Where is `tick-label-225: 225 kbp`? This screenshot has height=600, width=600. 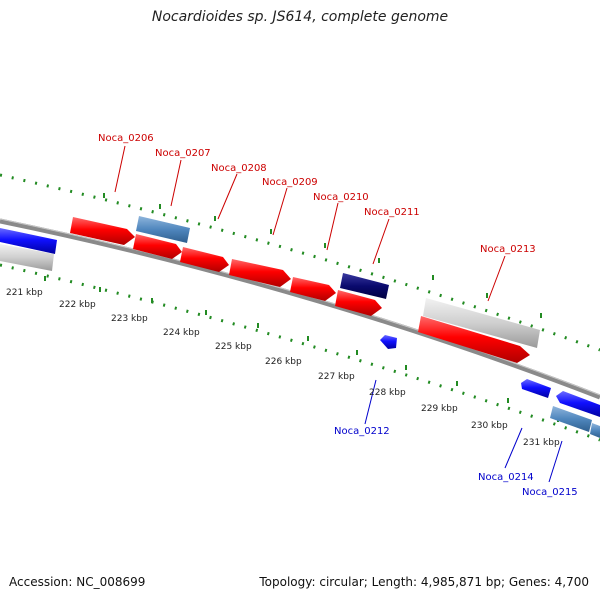
tick-label-225: 225 kbp is located at coordinates (233, 347).